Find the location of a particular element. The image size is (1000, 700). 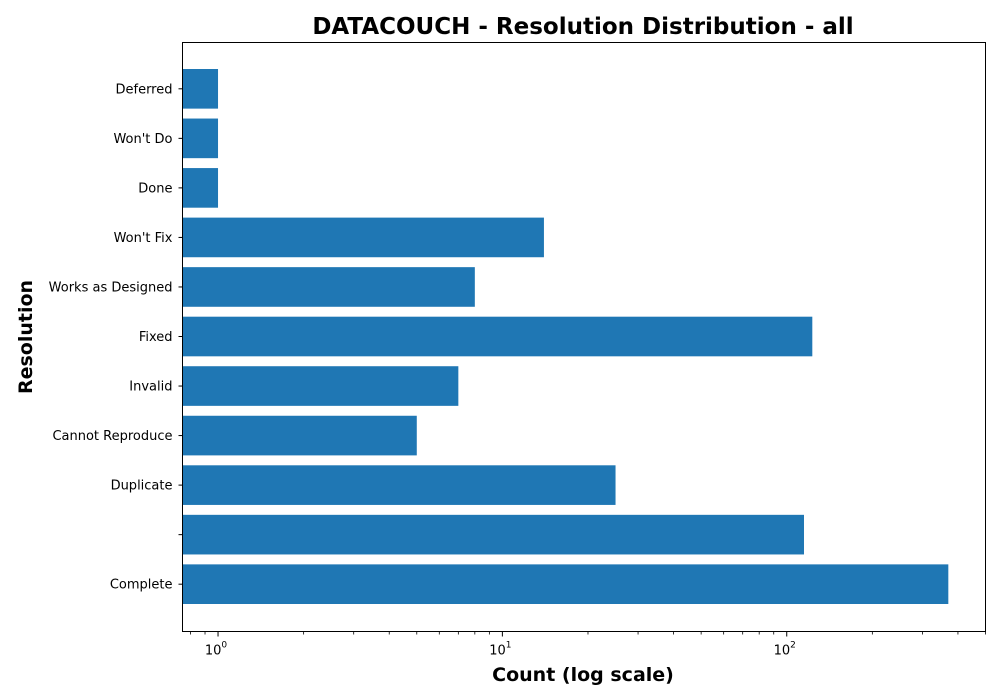

y-tick-label: Cannot Reproduce is located at coordinates (112, 436).